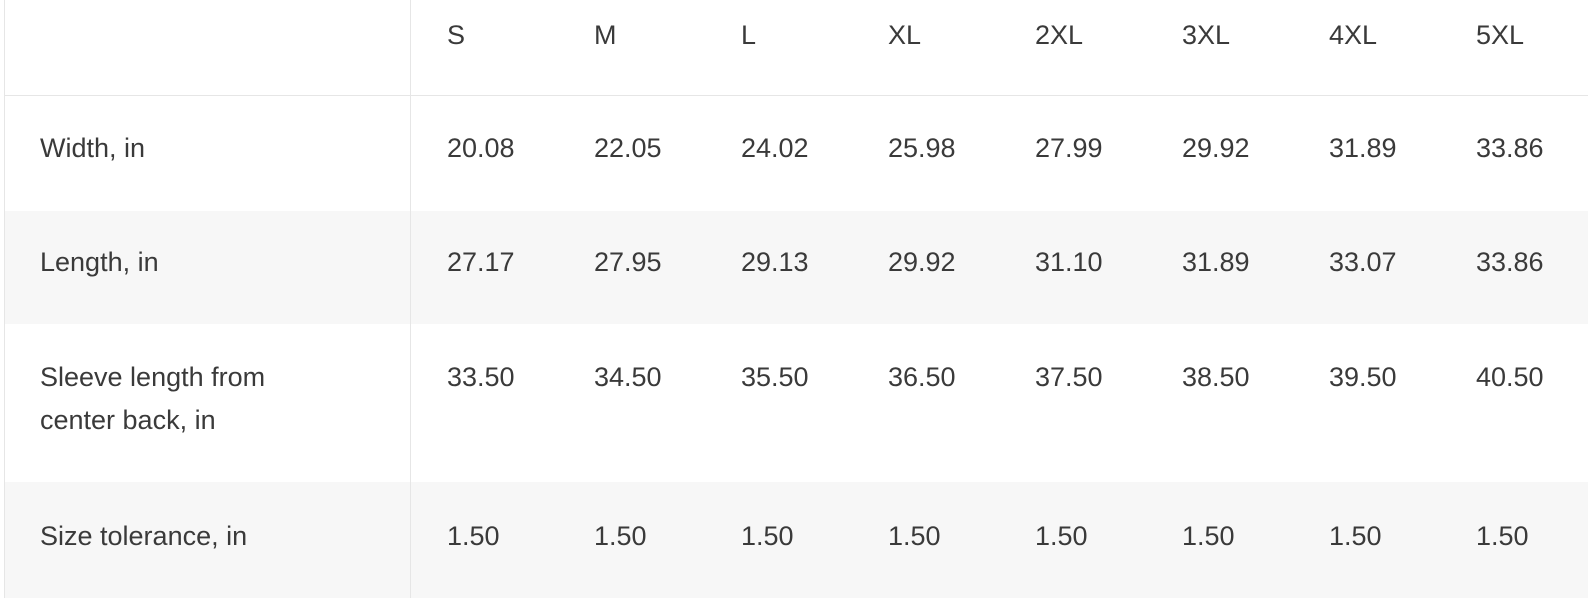 The width and height of the screenshot is (1588, 598). I want to click on table-cell: 40.50, so click(1510, 377).